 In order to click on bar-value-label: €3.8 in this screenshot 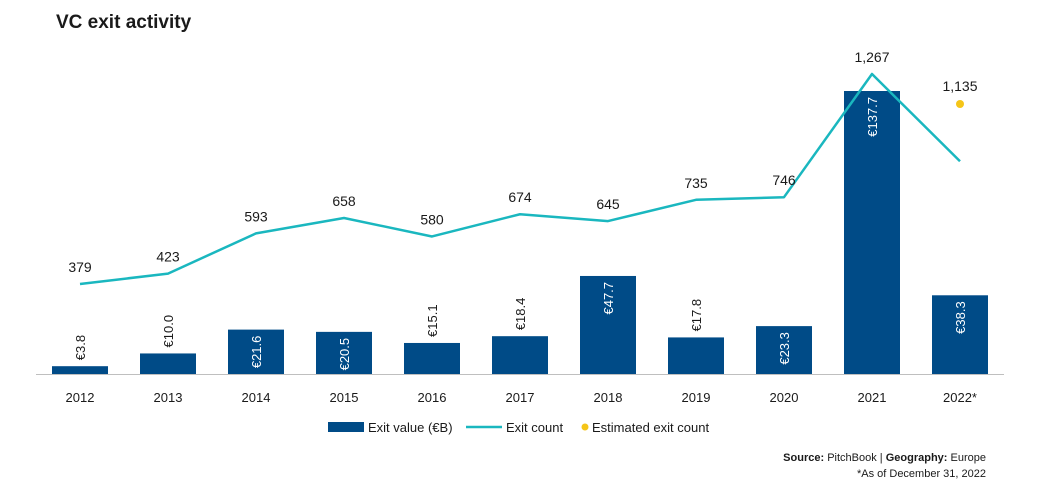, I will do `click(80, 347)`.